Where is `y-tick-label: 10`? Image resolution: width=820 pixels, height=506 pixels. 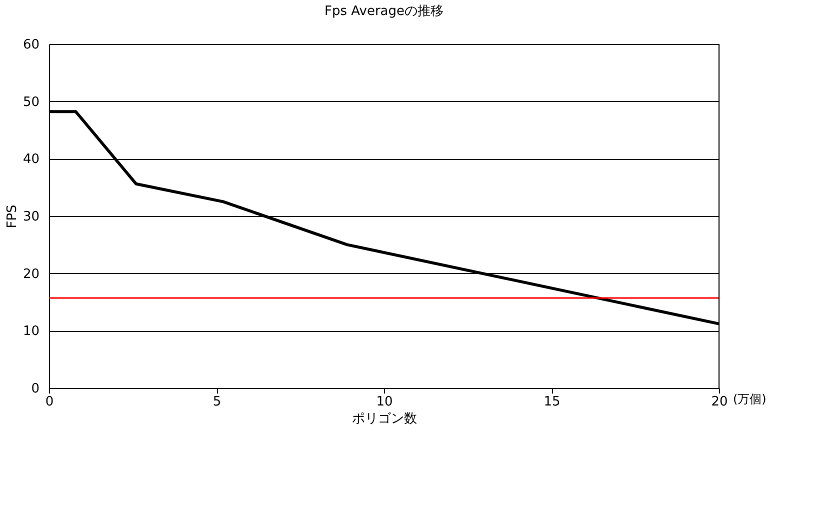
y-tick-label: 10 is located at coordinates (31, 332).